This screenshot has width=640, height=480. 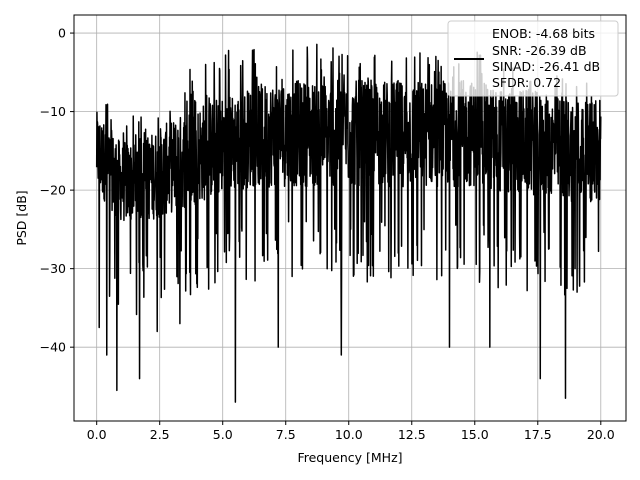 What do you see at coordinates (543, 33) in the screenshot?
I see `legend-entry-enob: ENOB: -4.68 bits` at bounding box center [543, 33].